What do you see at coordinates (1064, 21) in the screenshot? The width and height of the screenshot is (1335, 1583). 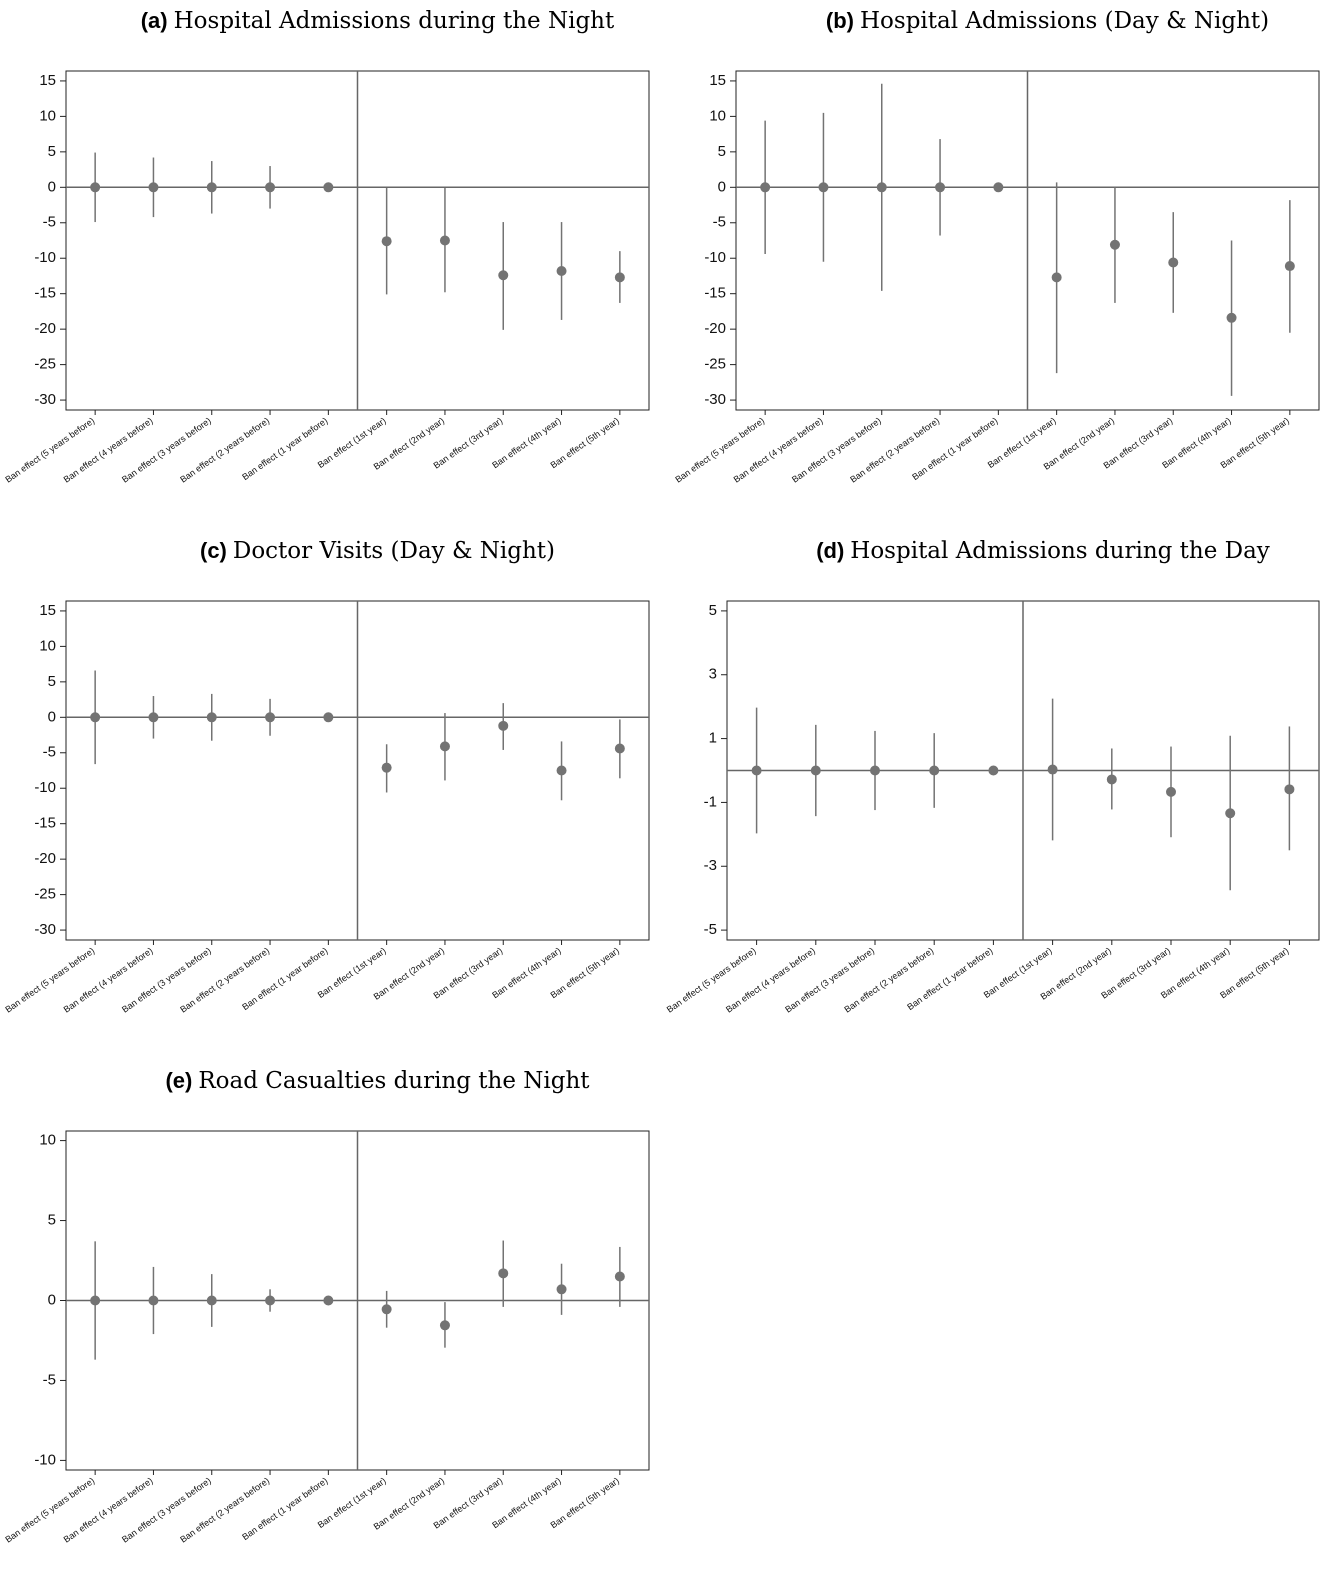 I see `panel-title-text: Hospital Admissions (Day & Night)` at bounding box center [1064, 21].